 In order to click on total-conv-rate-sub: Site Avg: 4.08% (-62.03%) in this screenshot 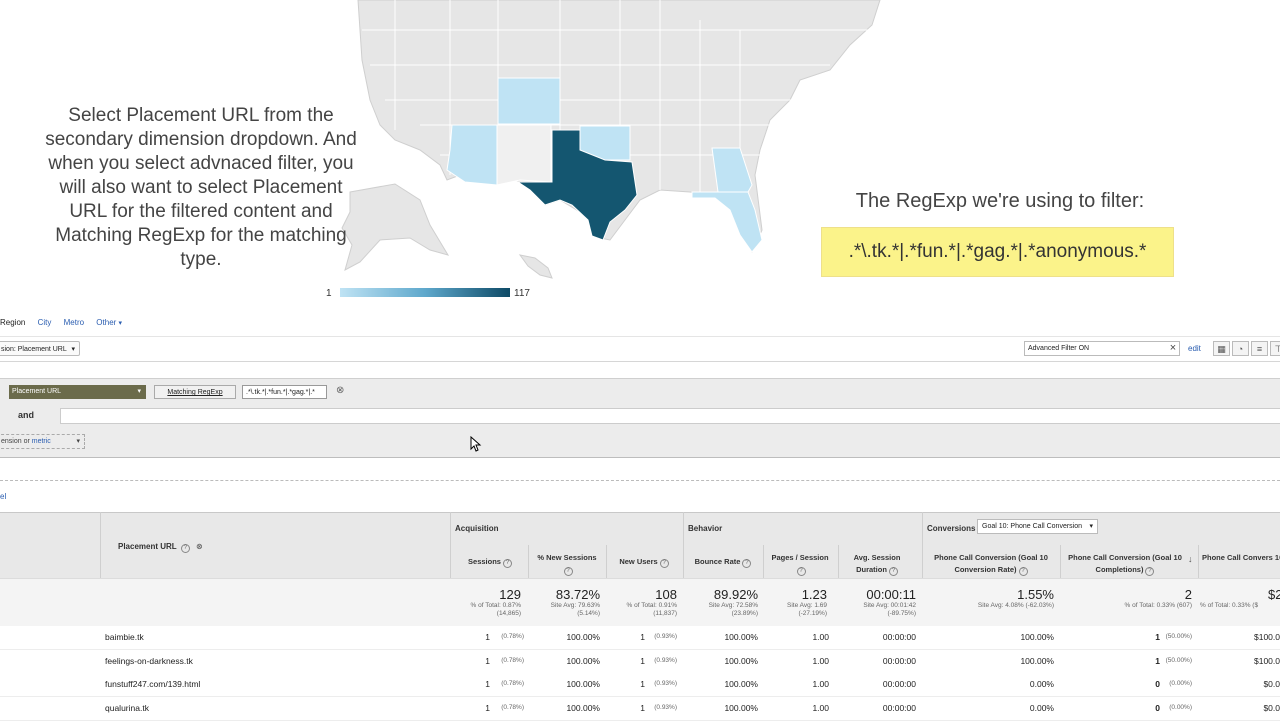, I will do `click(1015, 605)`.